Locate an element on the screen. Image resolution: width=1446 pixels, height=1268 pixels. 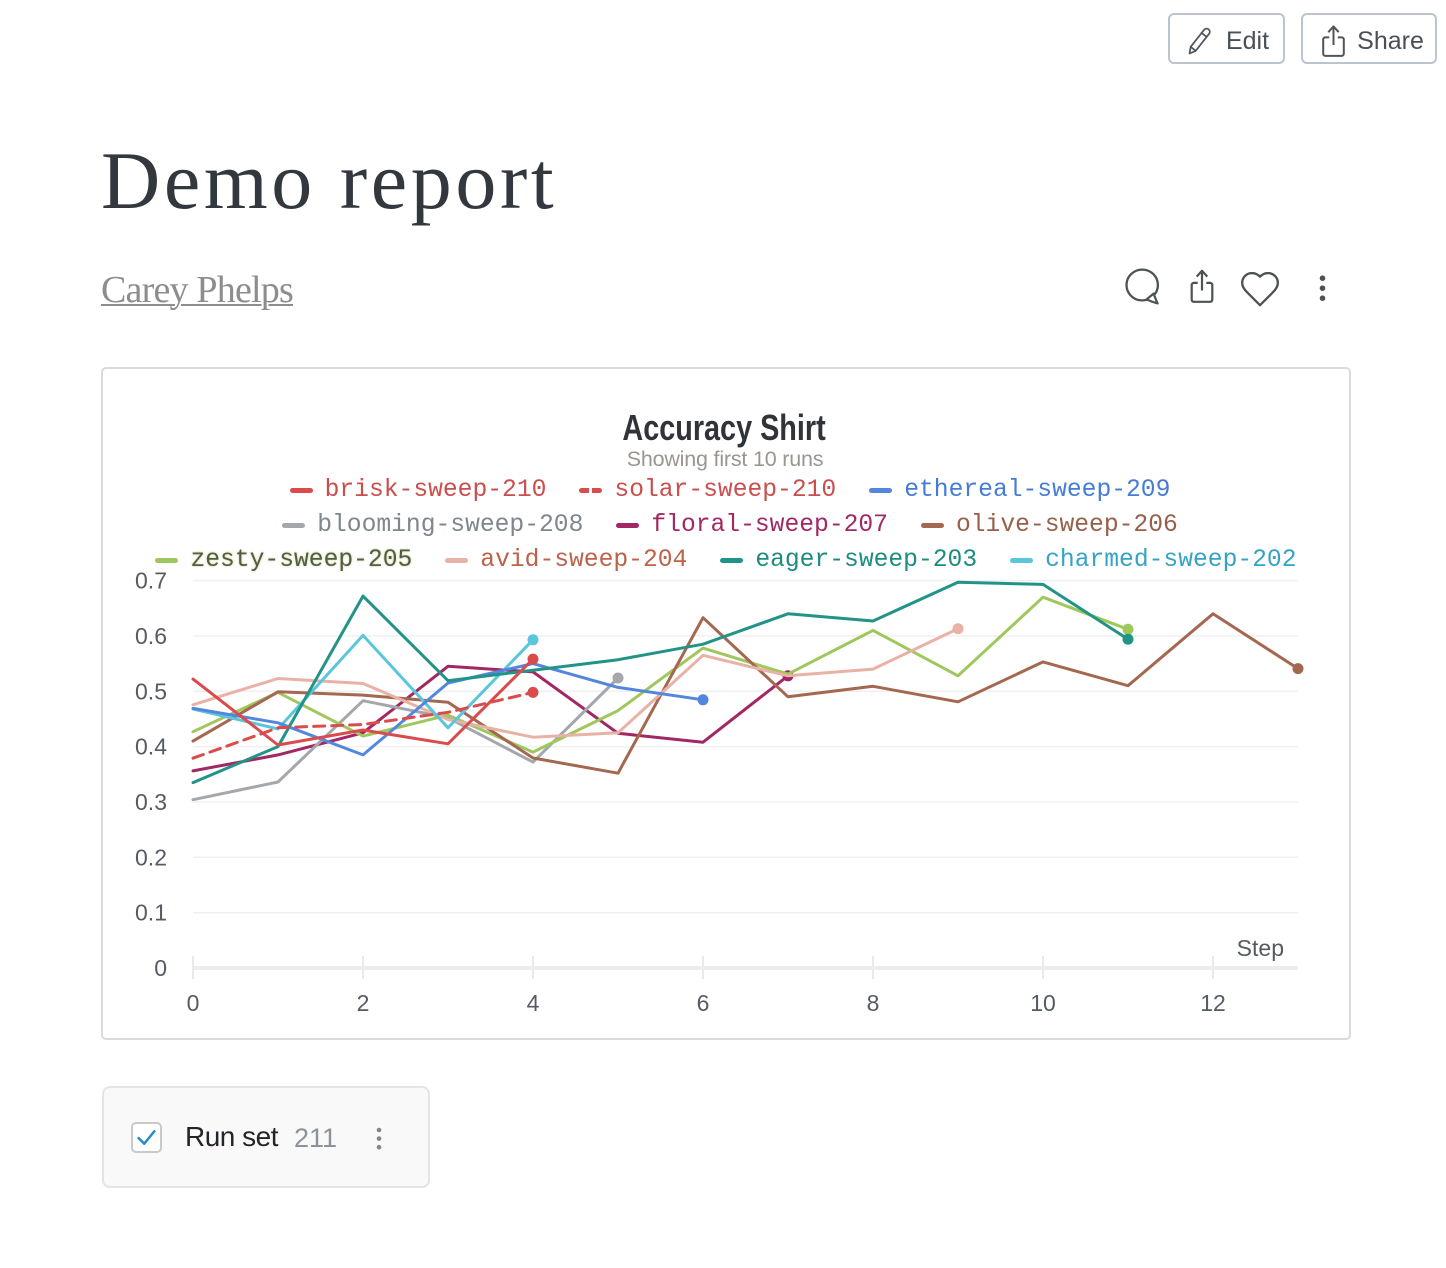
svg-text: 0.1 is located at coordinates (151, 913).